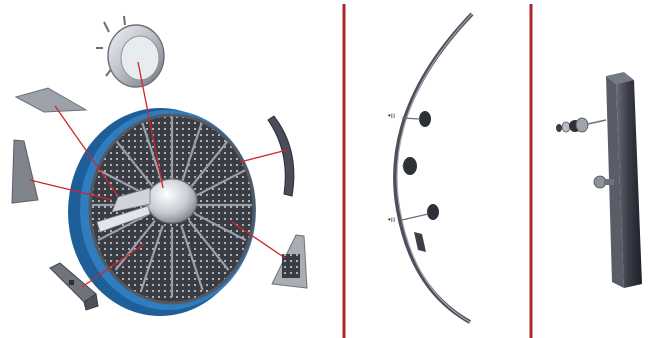  Describe the element at coordinates (409, 166) in the screenshot. I see `fastener-middle` at that location.